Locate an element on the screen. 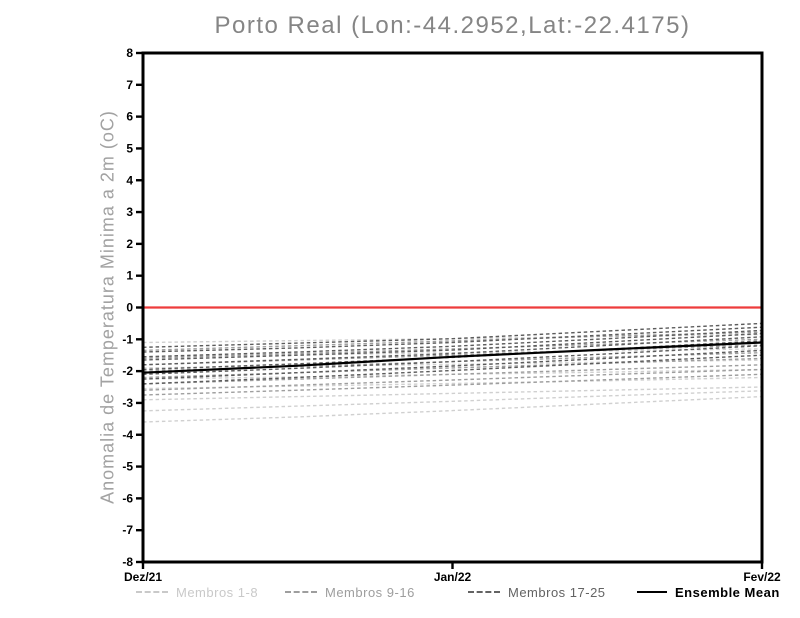 The image size is (800, 618). series-ensemble-mean is located at coordinates (452, 357).